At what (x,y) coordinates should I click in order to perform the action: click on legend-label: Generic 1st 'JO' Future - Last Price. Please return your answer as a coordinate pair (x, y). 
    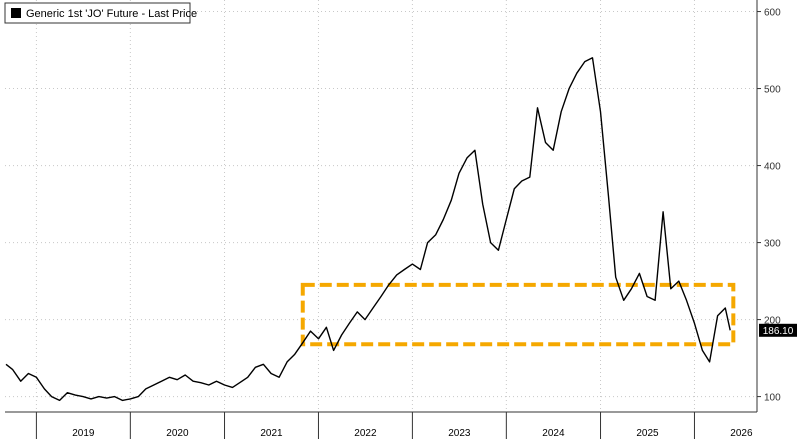
    Looking at the image, I should click on (111, 14).